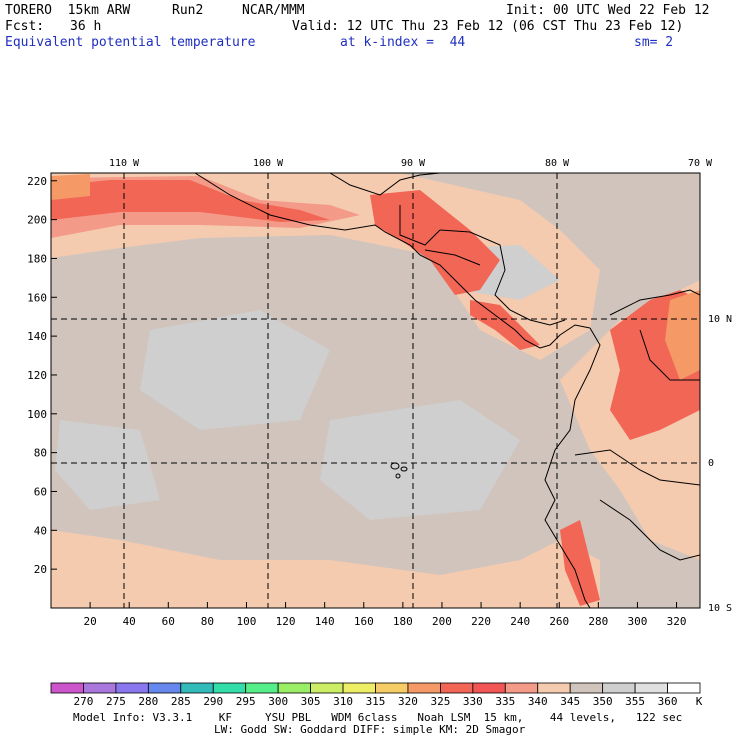 This screenshot has height=740, width=740. I want to click on run-label: Run2, so click(188, 10).